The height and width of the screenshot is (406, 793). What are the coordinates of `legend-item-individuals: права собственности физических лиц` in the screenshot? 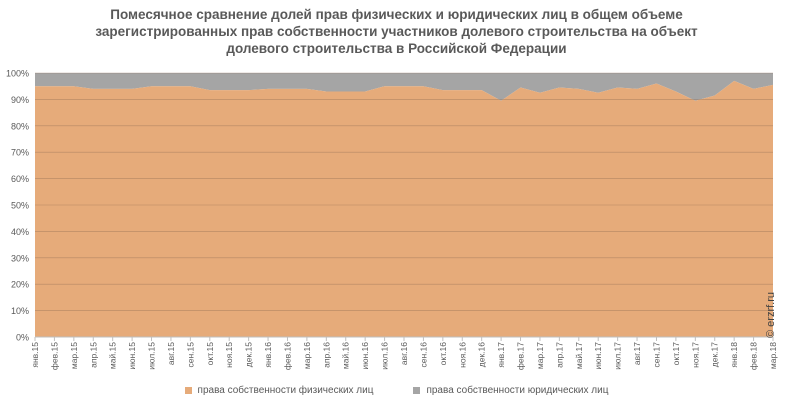 It's located at (279, 390).